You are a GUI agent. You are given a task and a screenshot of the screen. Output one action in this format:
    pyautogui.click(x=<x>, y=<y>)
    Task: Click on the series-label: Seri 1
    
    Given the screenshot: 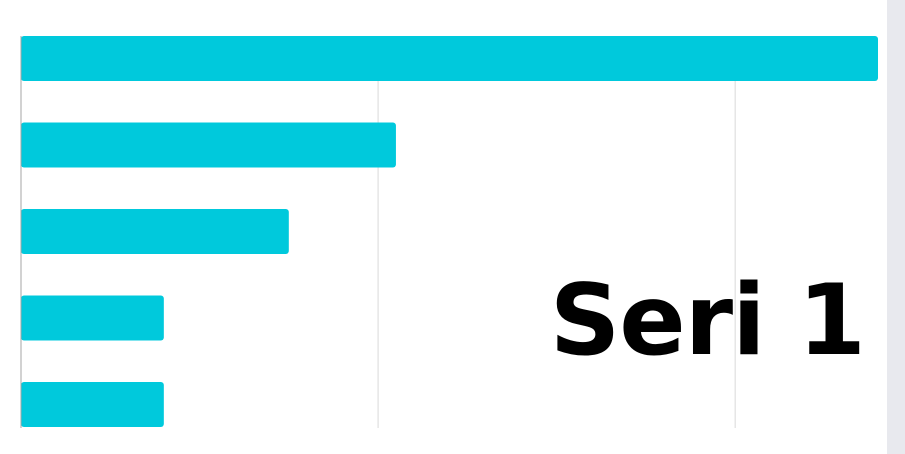 What is the action you would take?
    pyautogui.click(x=707, y=321)
    